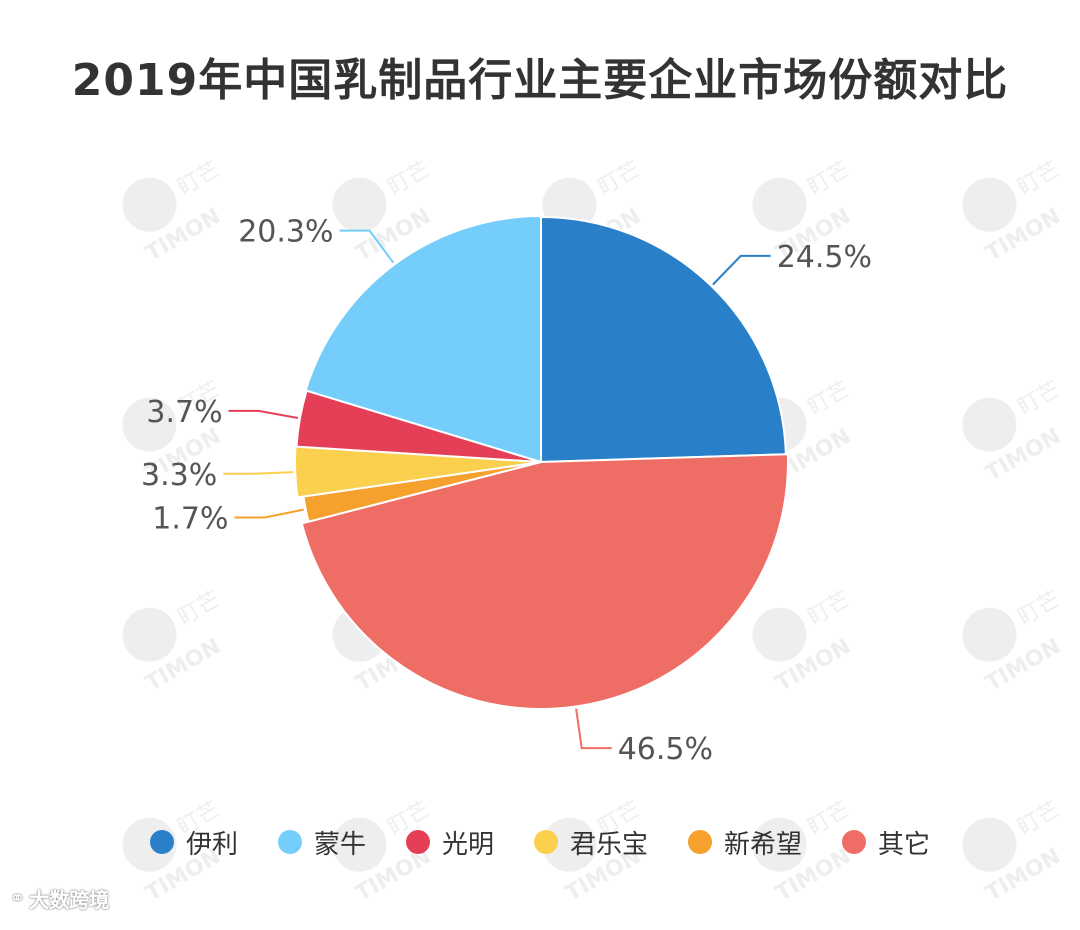  What do you see at coordinates (824, 257) in the screenshot?
I see `data-label-0: 24.5%` at bounding box center [824, 257].